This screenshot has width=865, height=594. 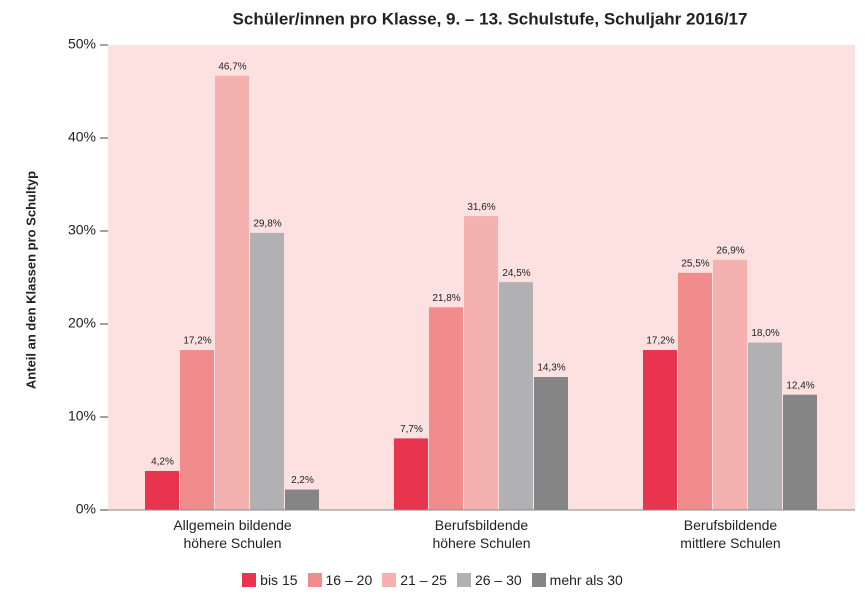 I want to click on legend-item: 21 – 25, so click(x=414, y=580).